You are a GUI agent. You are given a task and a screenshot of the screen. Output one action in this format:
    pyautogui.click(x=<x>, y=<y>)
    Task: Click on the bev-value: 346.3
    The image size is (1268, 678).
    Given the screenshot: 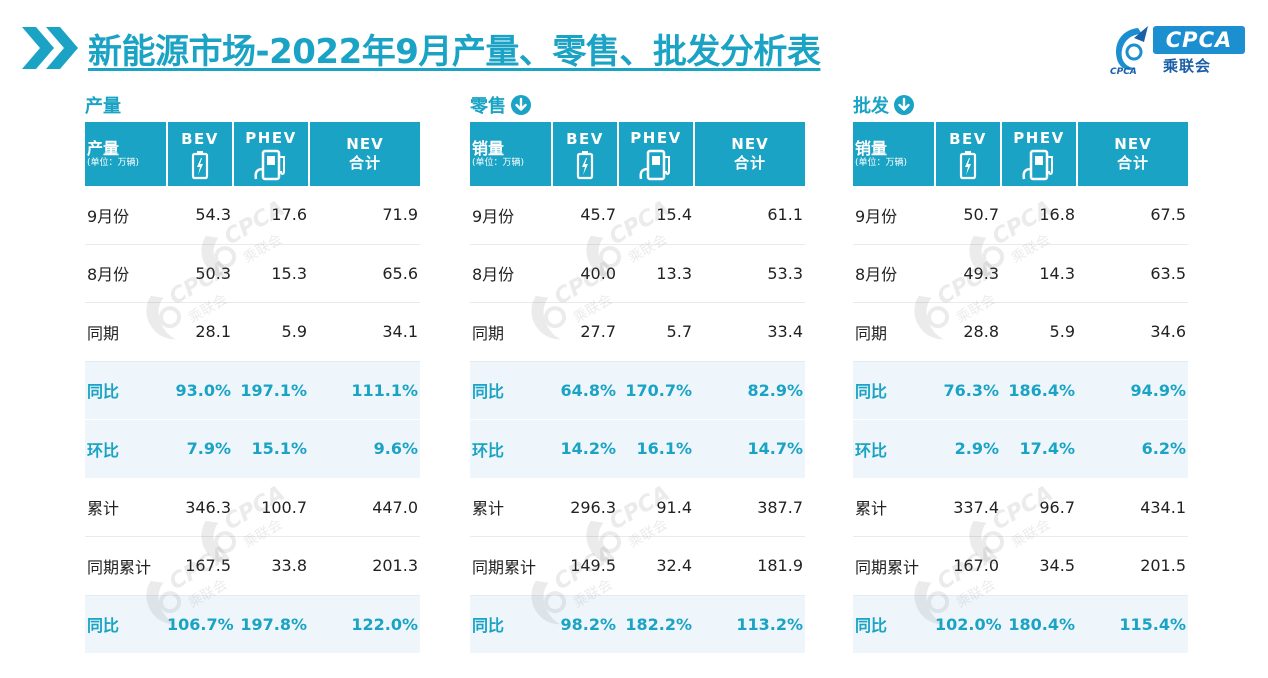 What is the action you would take?
    pyautogui.click(x=200, y=507)
    